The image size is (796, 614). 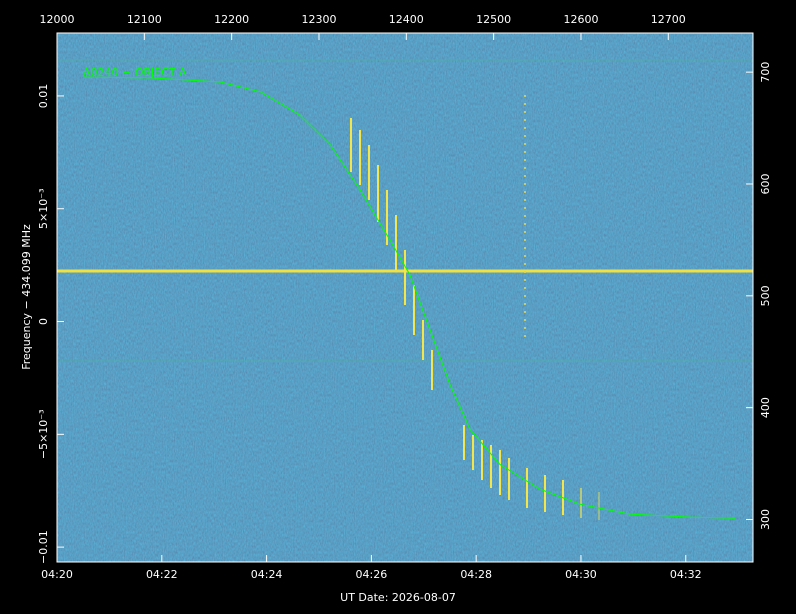 I want to click on y-axis-label: Frequency − 434.099 MHz, so click(x=26, y=297).